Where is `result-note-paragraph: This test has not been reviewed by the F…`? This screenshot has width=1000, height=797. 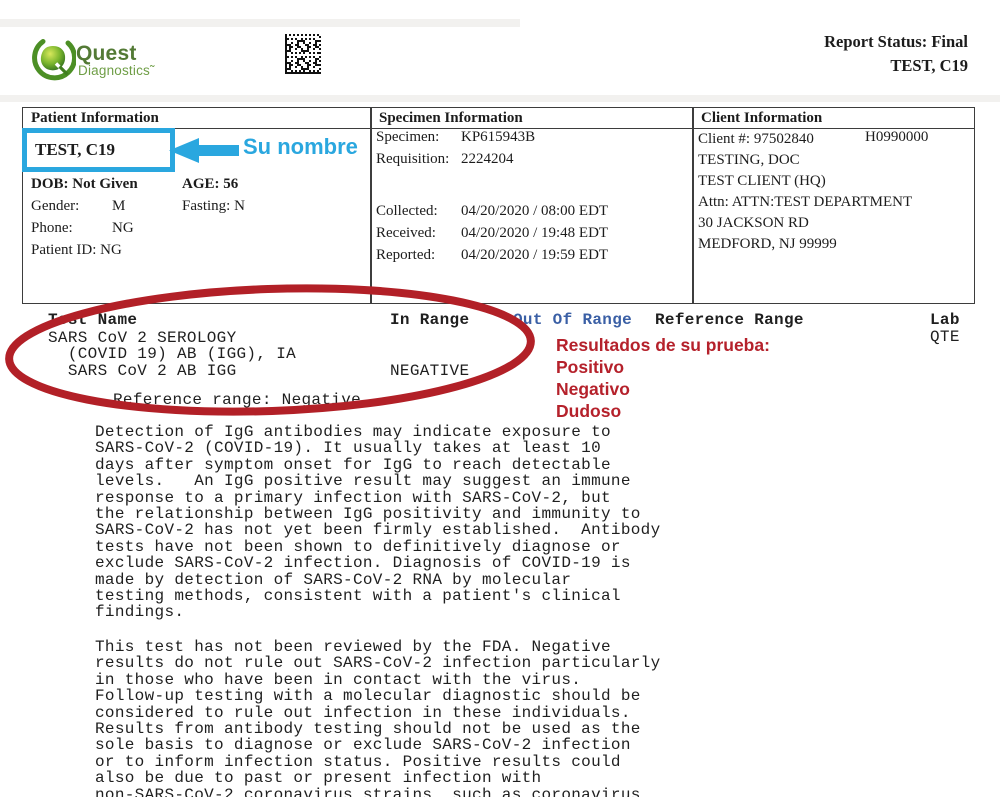 result-note-paragraph: This test has not been reviewed by the F… is located at coordinates (378, 717).